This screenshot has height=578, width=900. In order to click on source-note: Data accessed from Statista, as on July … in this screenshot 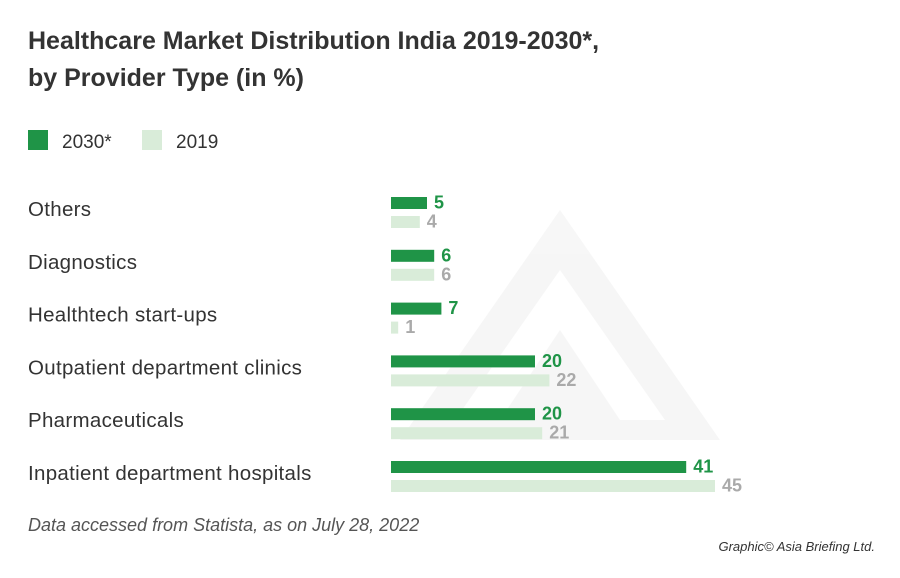, I will do `click(223, 525)`.